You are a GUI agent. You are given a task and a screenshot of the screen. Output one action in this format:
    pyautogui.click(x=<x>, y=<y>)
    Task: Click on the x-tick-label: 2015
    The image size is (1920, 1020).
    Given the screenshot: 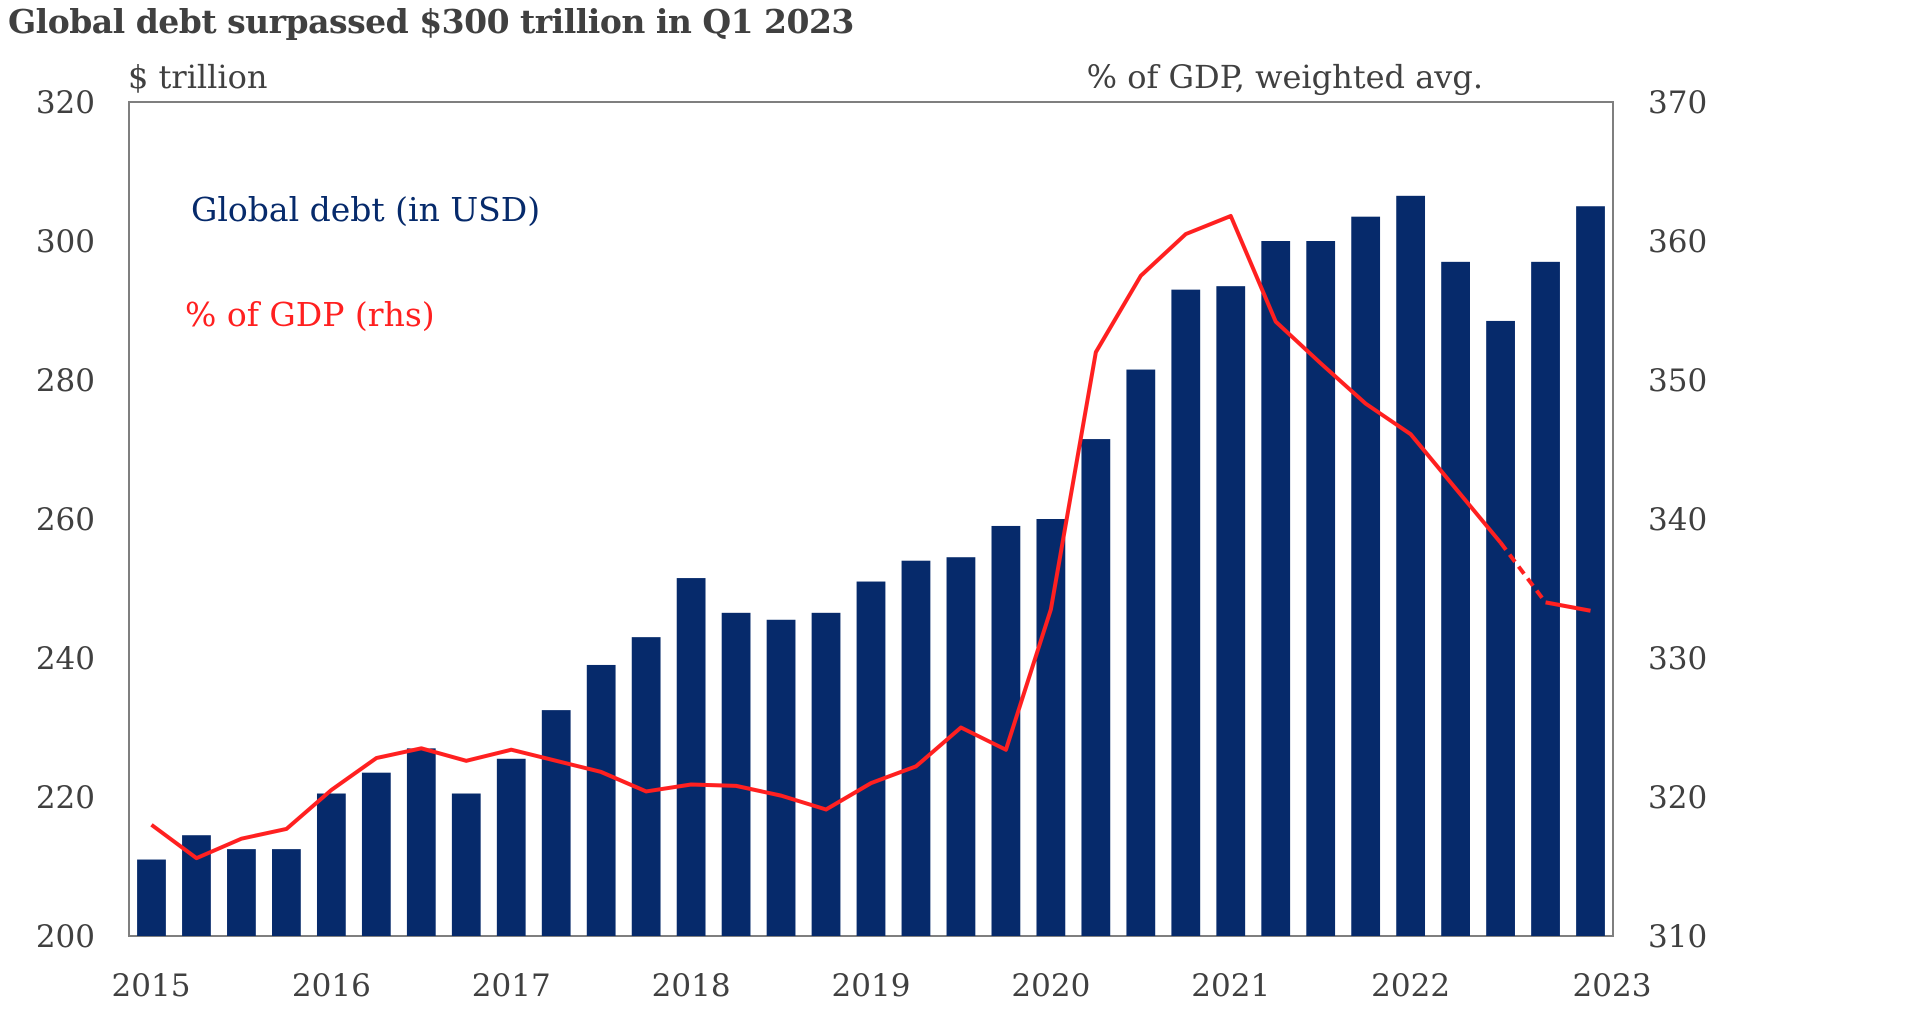 What is the action you would take?
    pyautogui.click(x=151, y=986)
    